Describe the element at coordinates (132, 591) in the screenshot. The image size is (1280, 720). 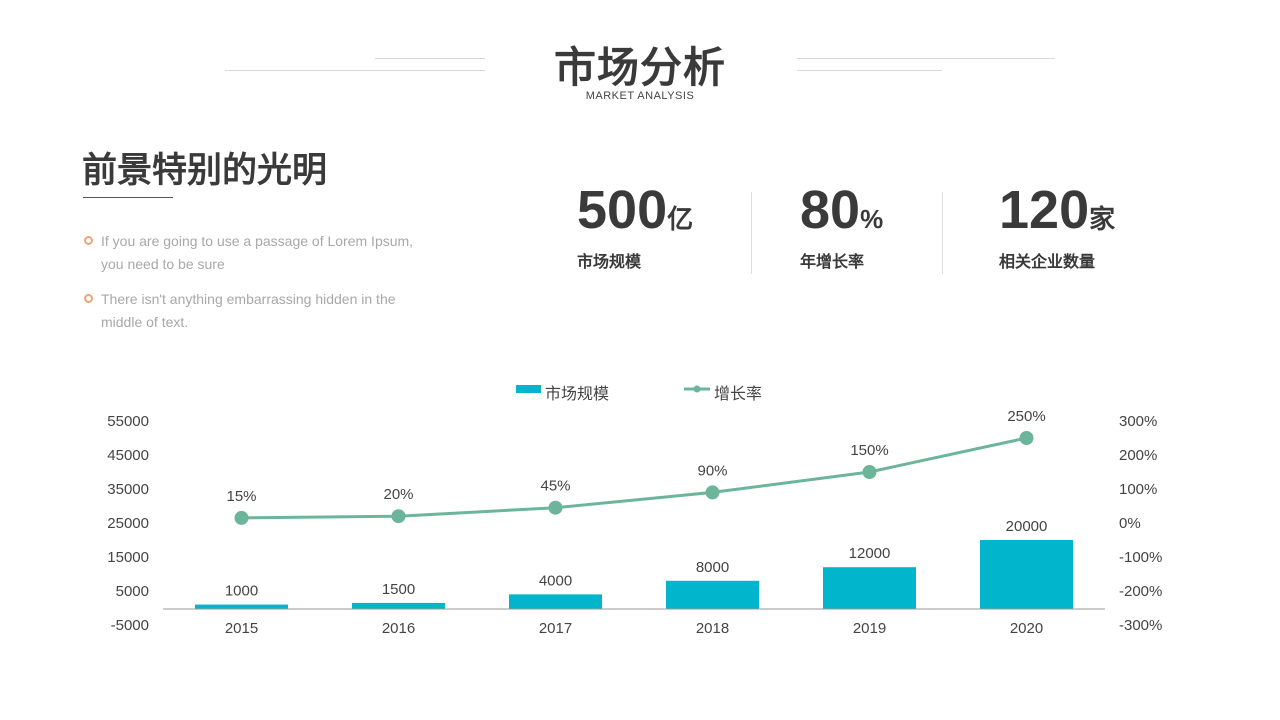
I see `y-left-tick-label: 5000` at that location.